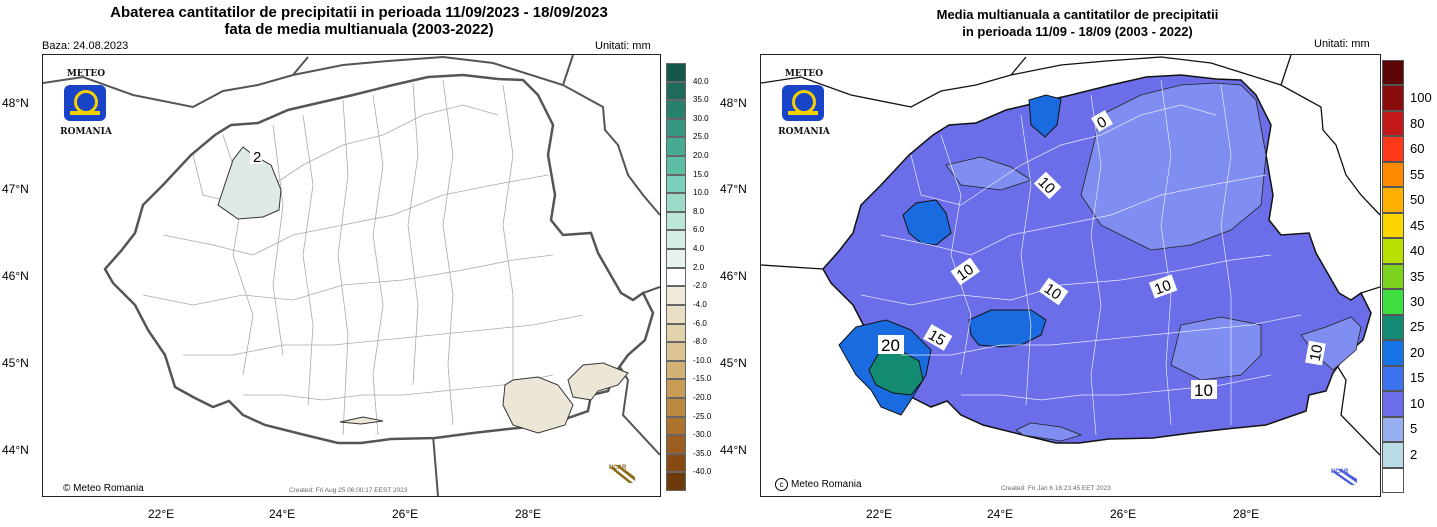 This screenshot has height=527, width=1437. I want to click on left-colorbar-label: -2.0, so click(700, 286).